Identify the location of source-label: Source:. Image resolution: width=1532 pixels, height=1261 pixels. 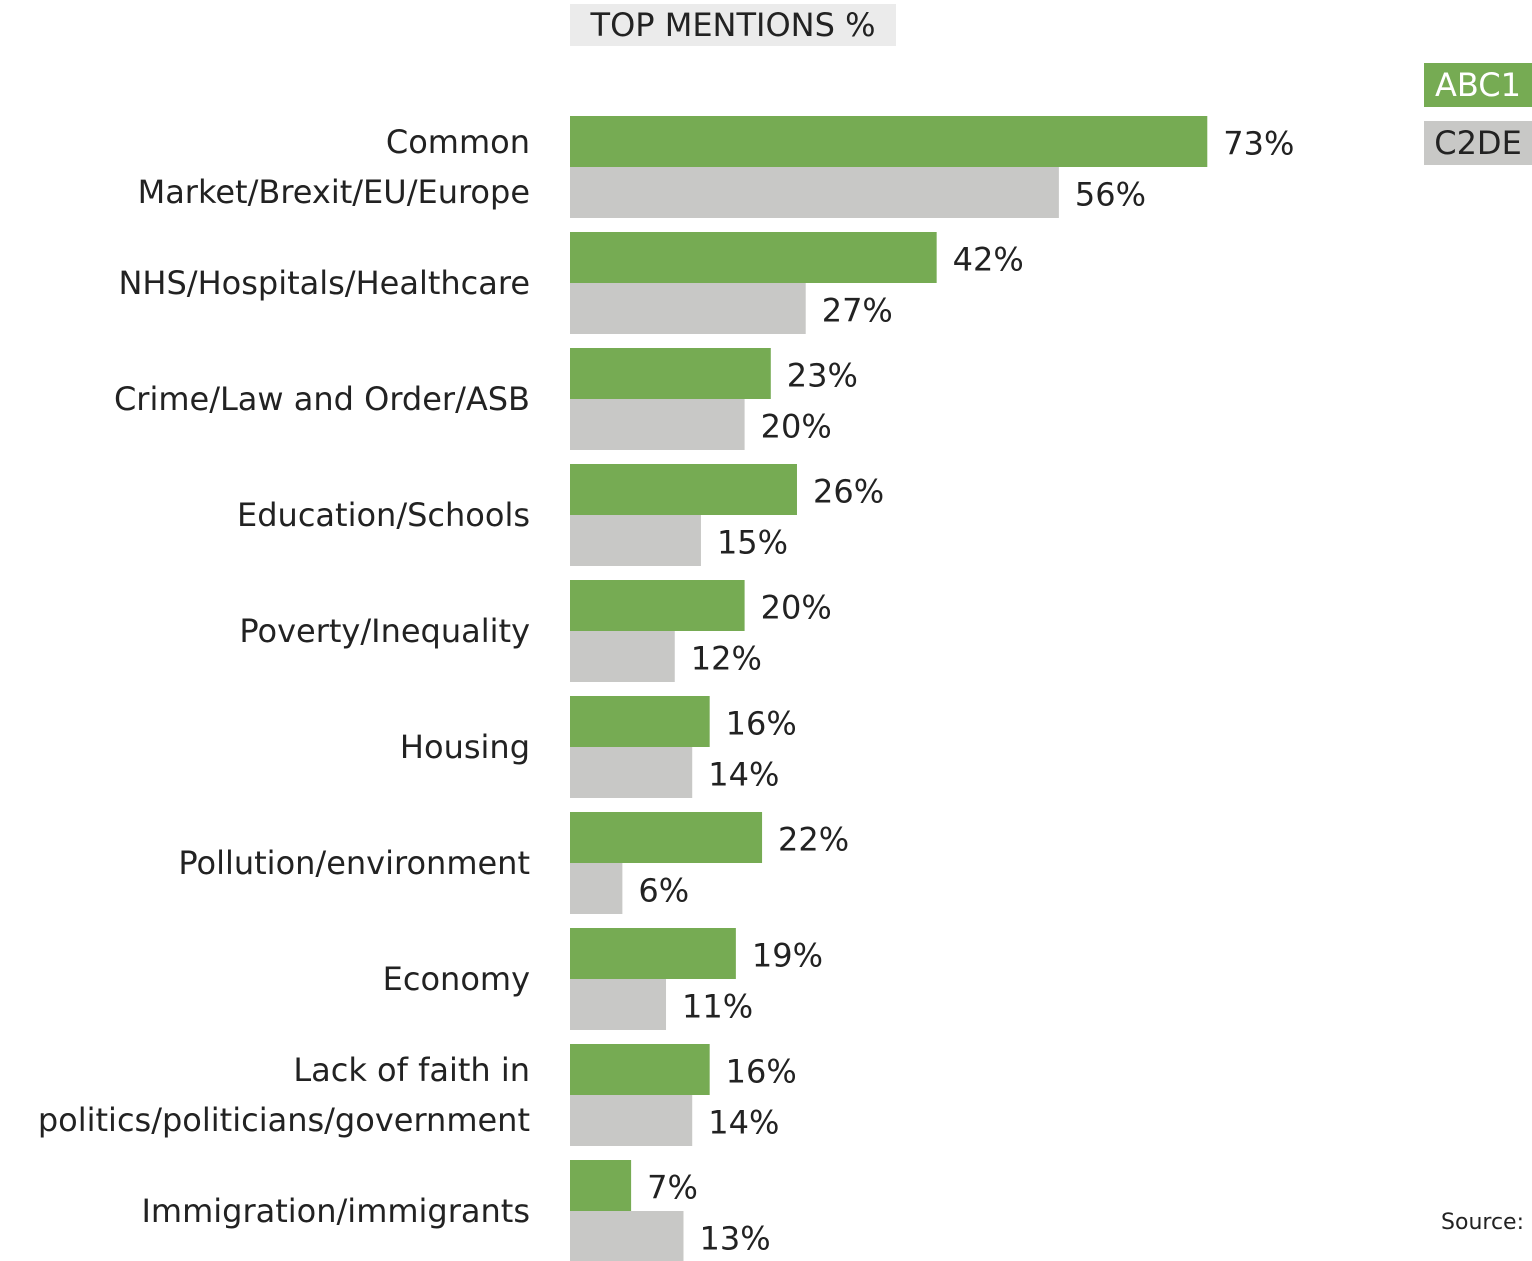
(1482, 1222).